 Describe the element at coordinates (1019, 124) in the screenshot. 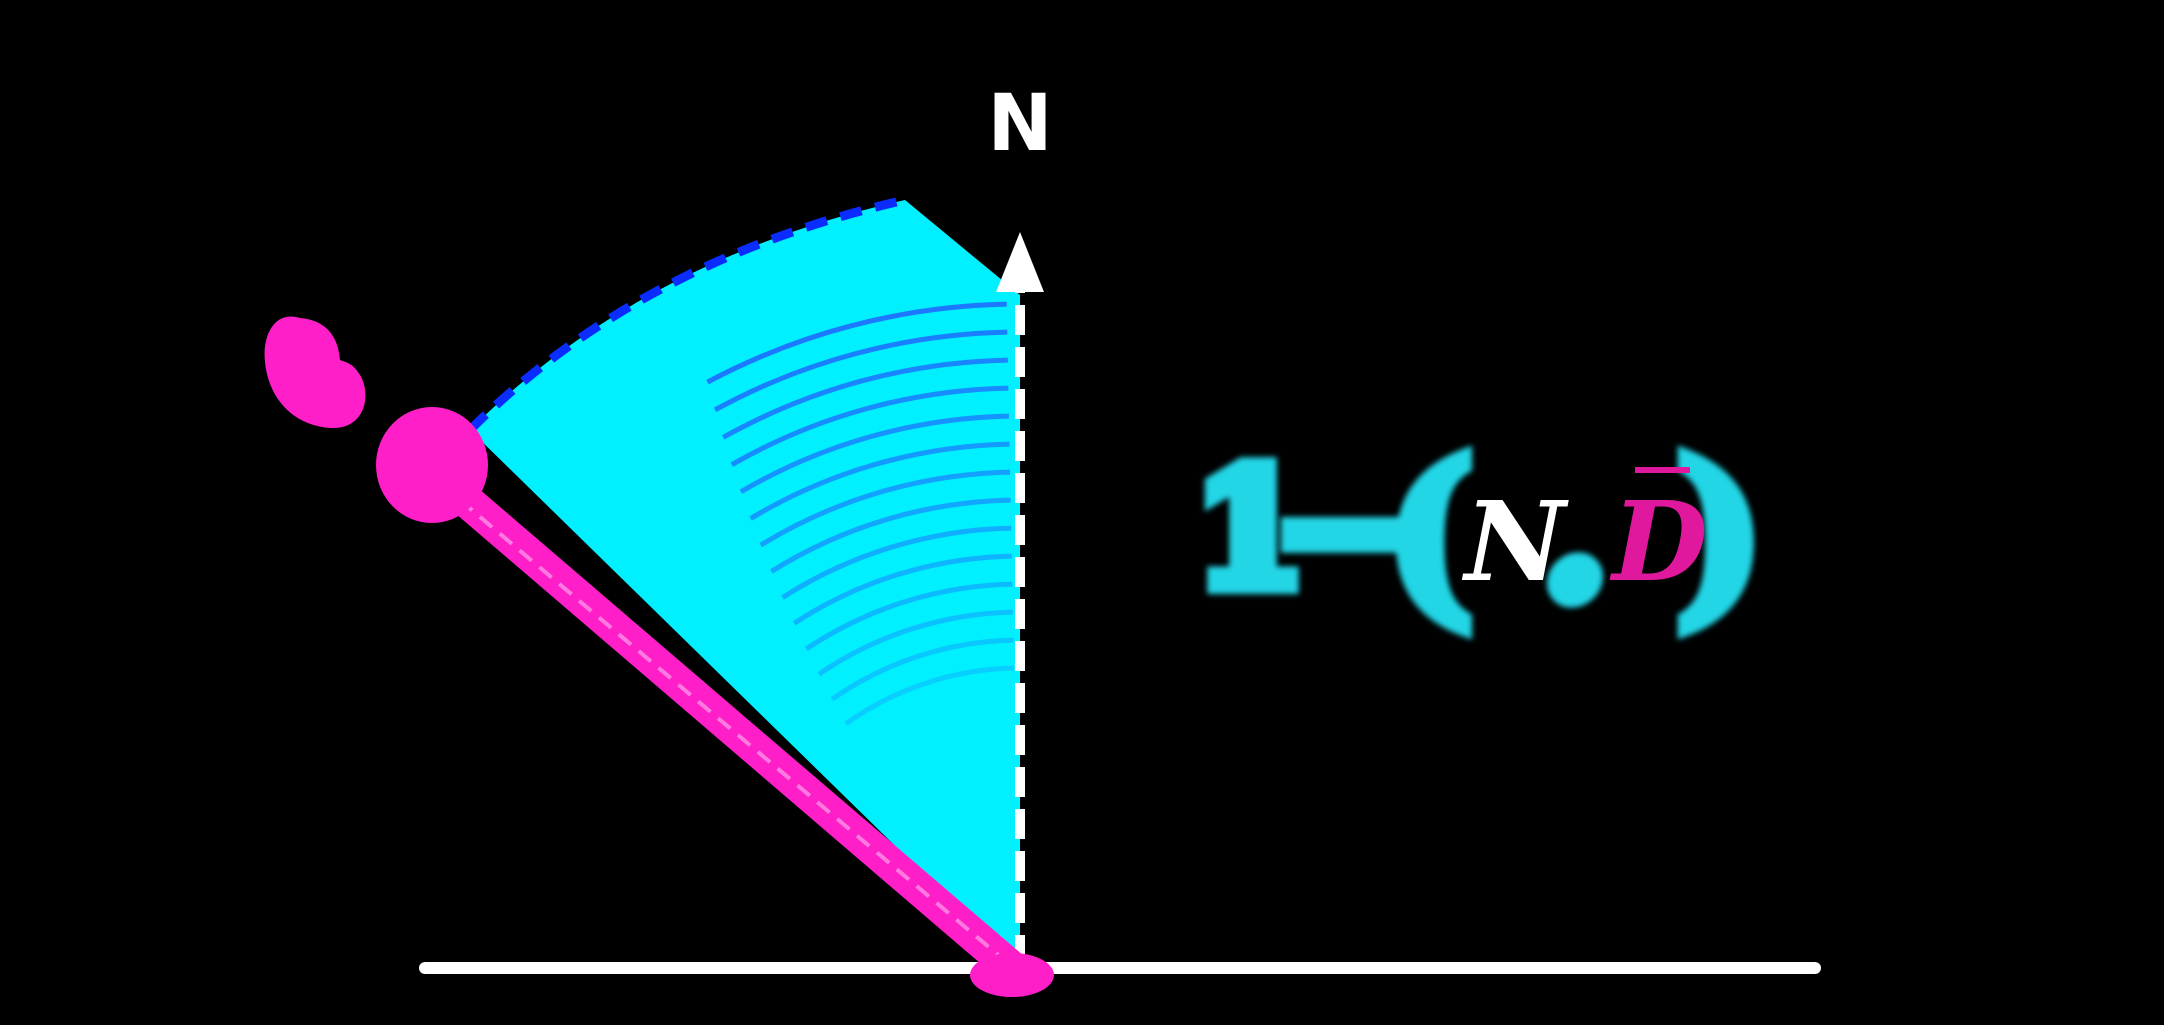

I see `normal-label: N` at that location.